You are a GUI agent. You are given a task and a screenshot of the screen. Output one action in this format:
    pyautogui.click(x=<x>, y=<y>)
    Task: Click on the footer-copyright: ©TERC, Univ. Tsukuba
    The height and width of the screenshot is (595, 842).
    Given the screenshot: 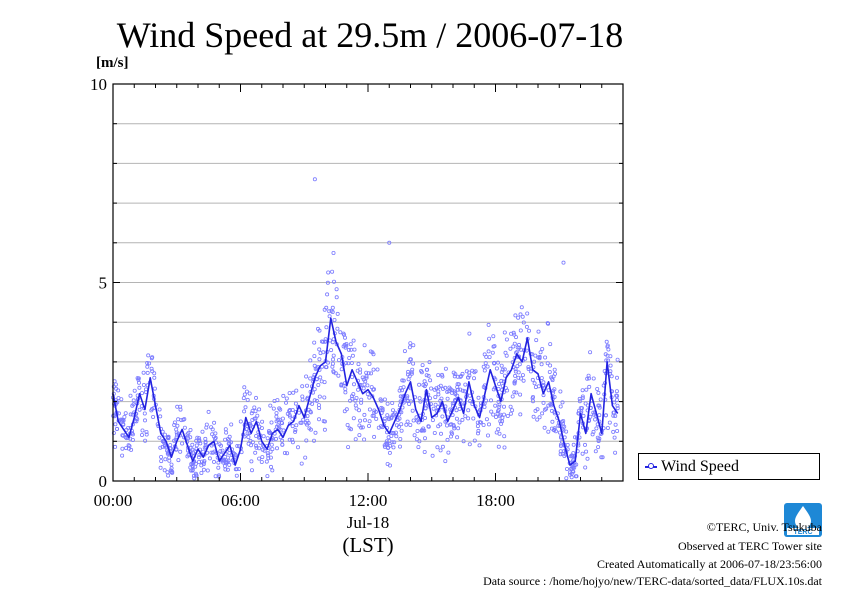 What is the action you would take?
    pyautogui.click(x=764, y=527)
    